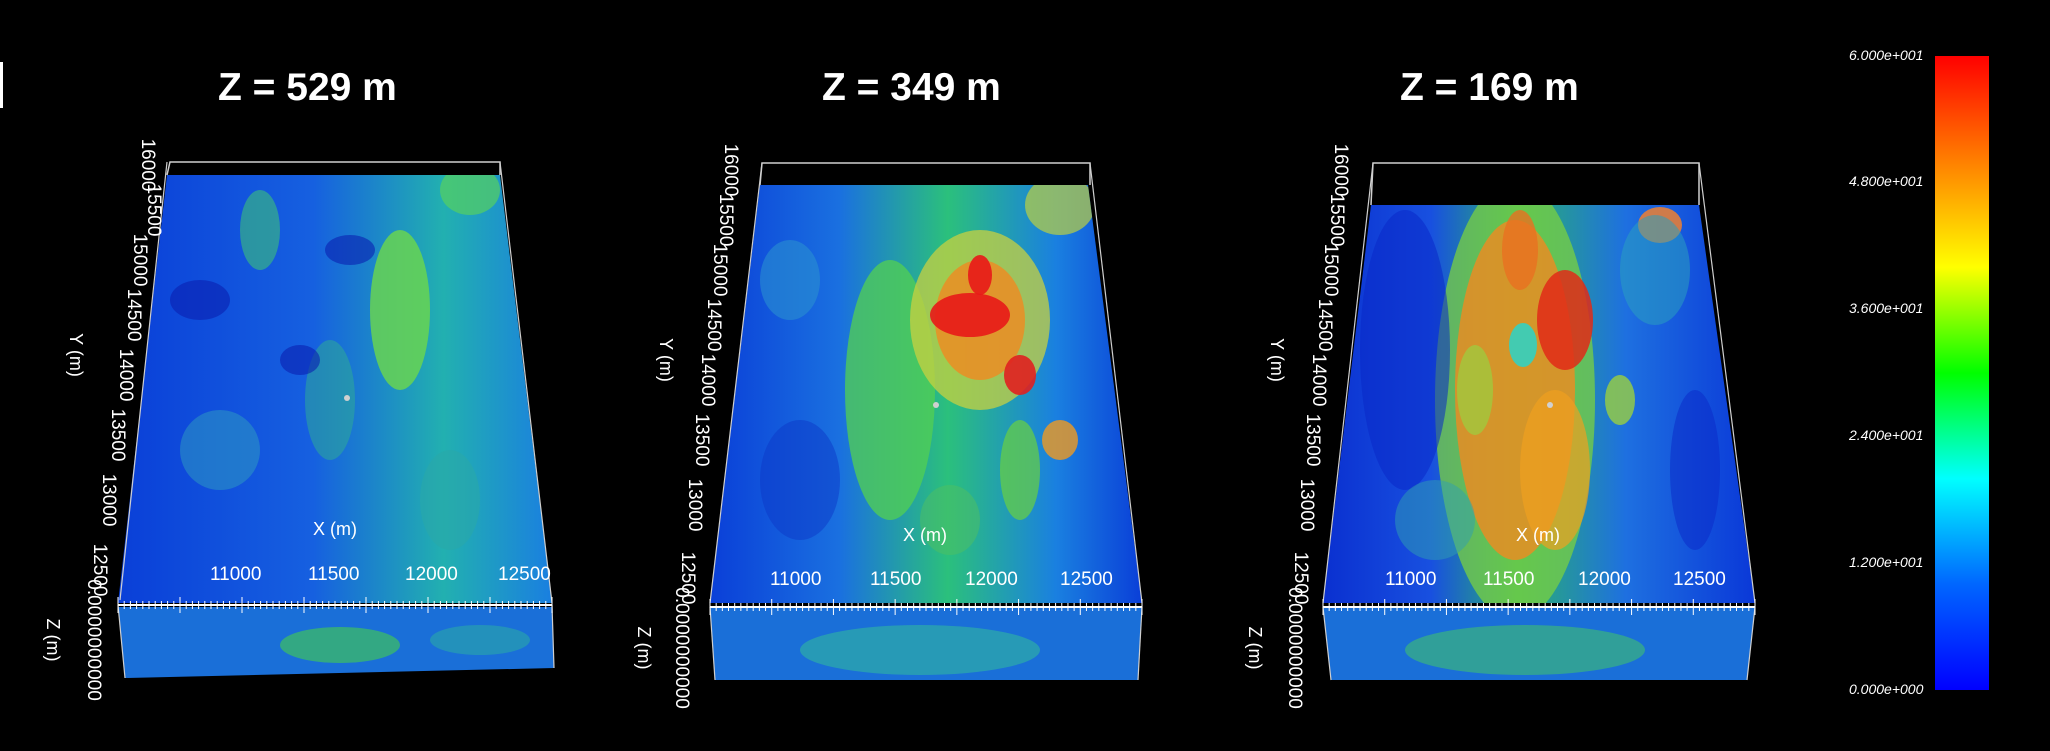  What do you see at coordinates (1886, 435) in the screenshot?
I see `colorbar-label: 2.400e+001` at bounding box center [1886, 435].